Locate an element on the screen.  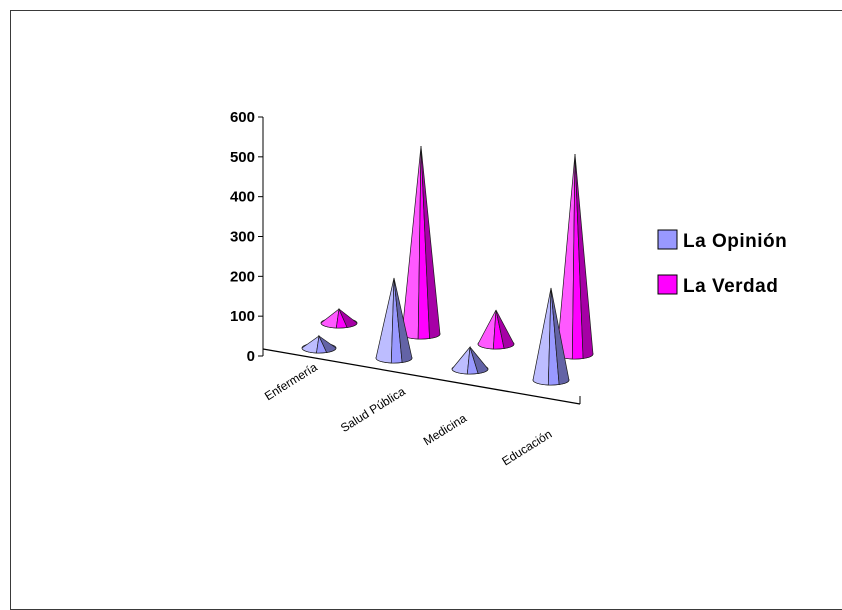
legend-label: La Verdad is located at coordinates (730, 286).